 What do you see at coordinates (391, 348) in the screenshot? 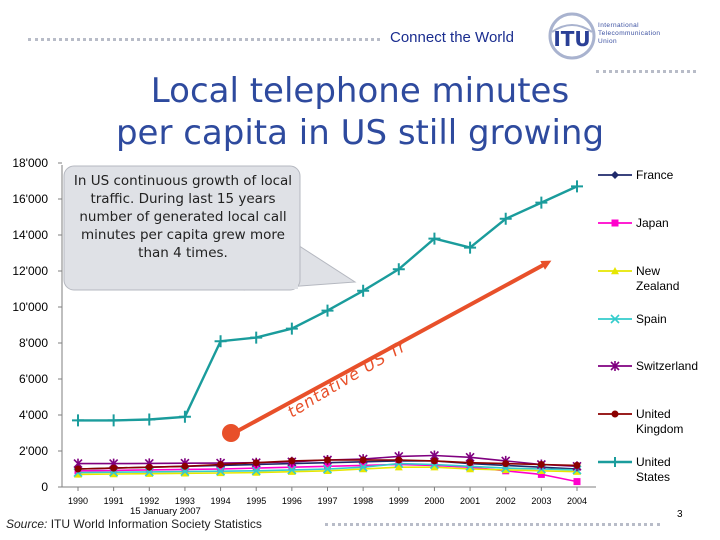
I see `trend-arrow-line` at bounding box center [391, 348].